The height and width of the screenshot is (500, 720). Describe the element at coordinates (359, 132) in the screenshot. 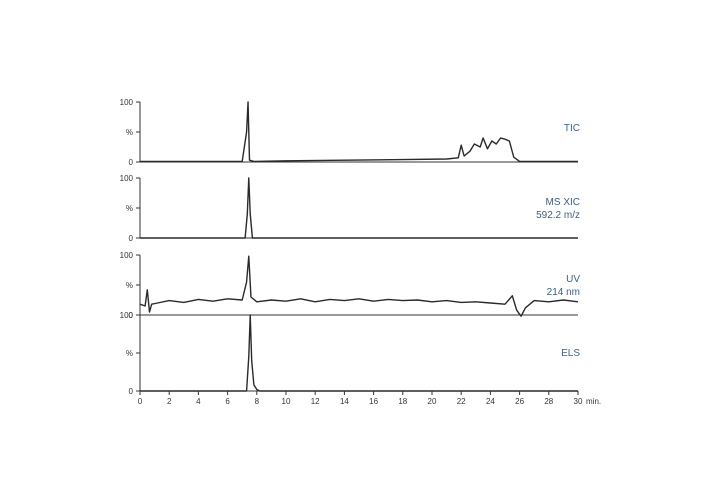

I see `tic-trace` at that location.